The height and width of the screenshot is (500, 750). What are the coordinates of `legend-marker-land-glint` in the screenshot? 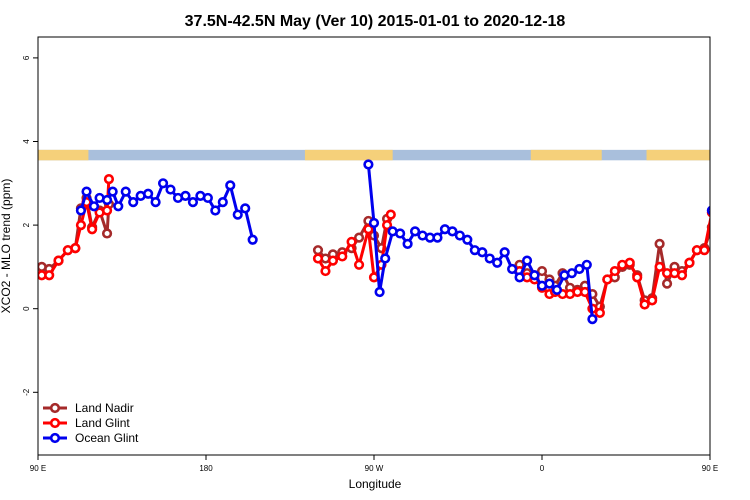 It's located at (55, 423).